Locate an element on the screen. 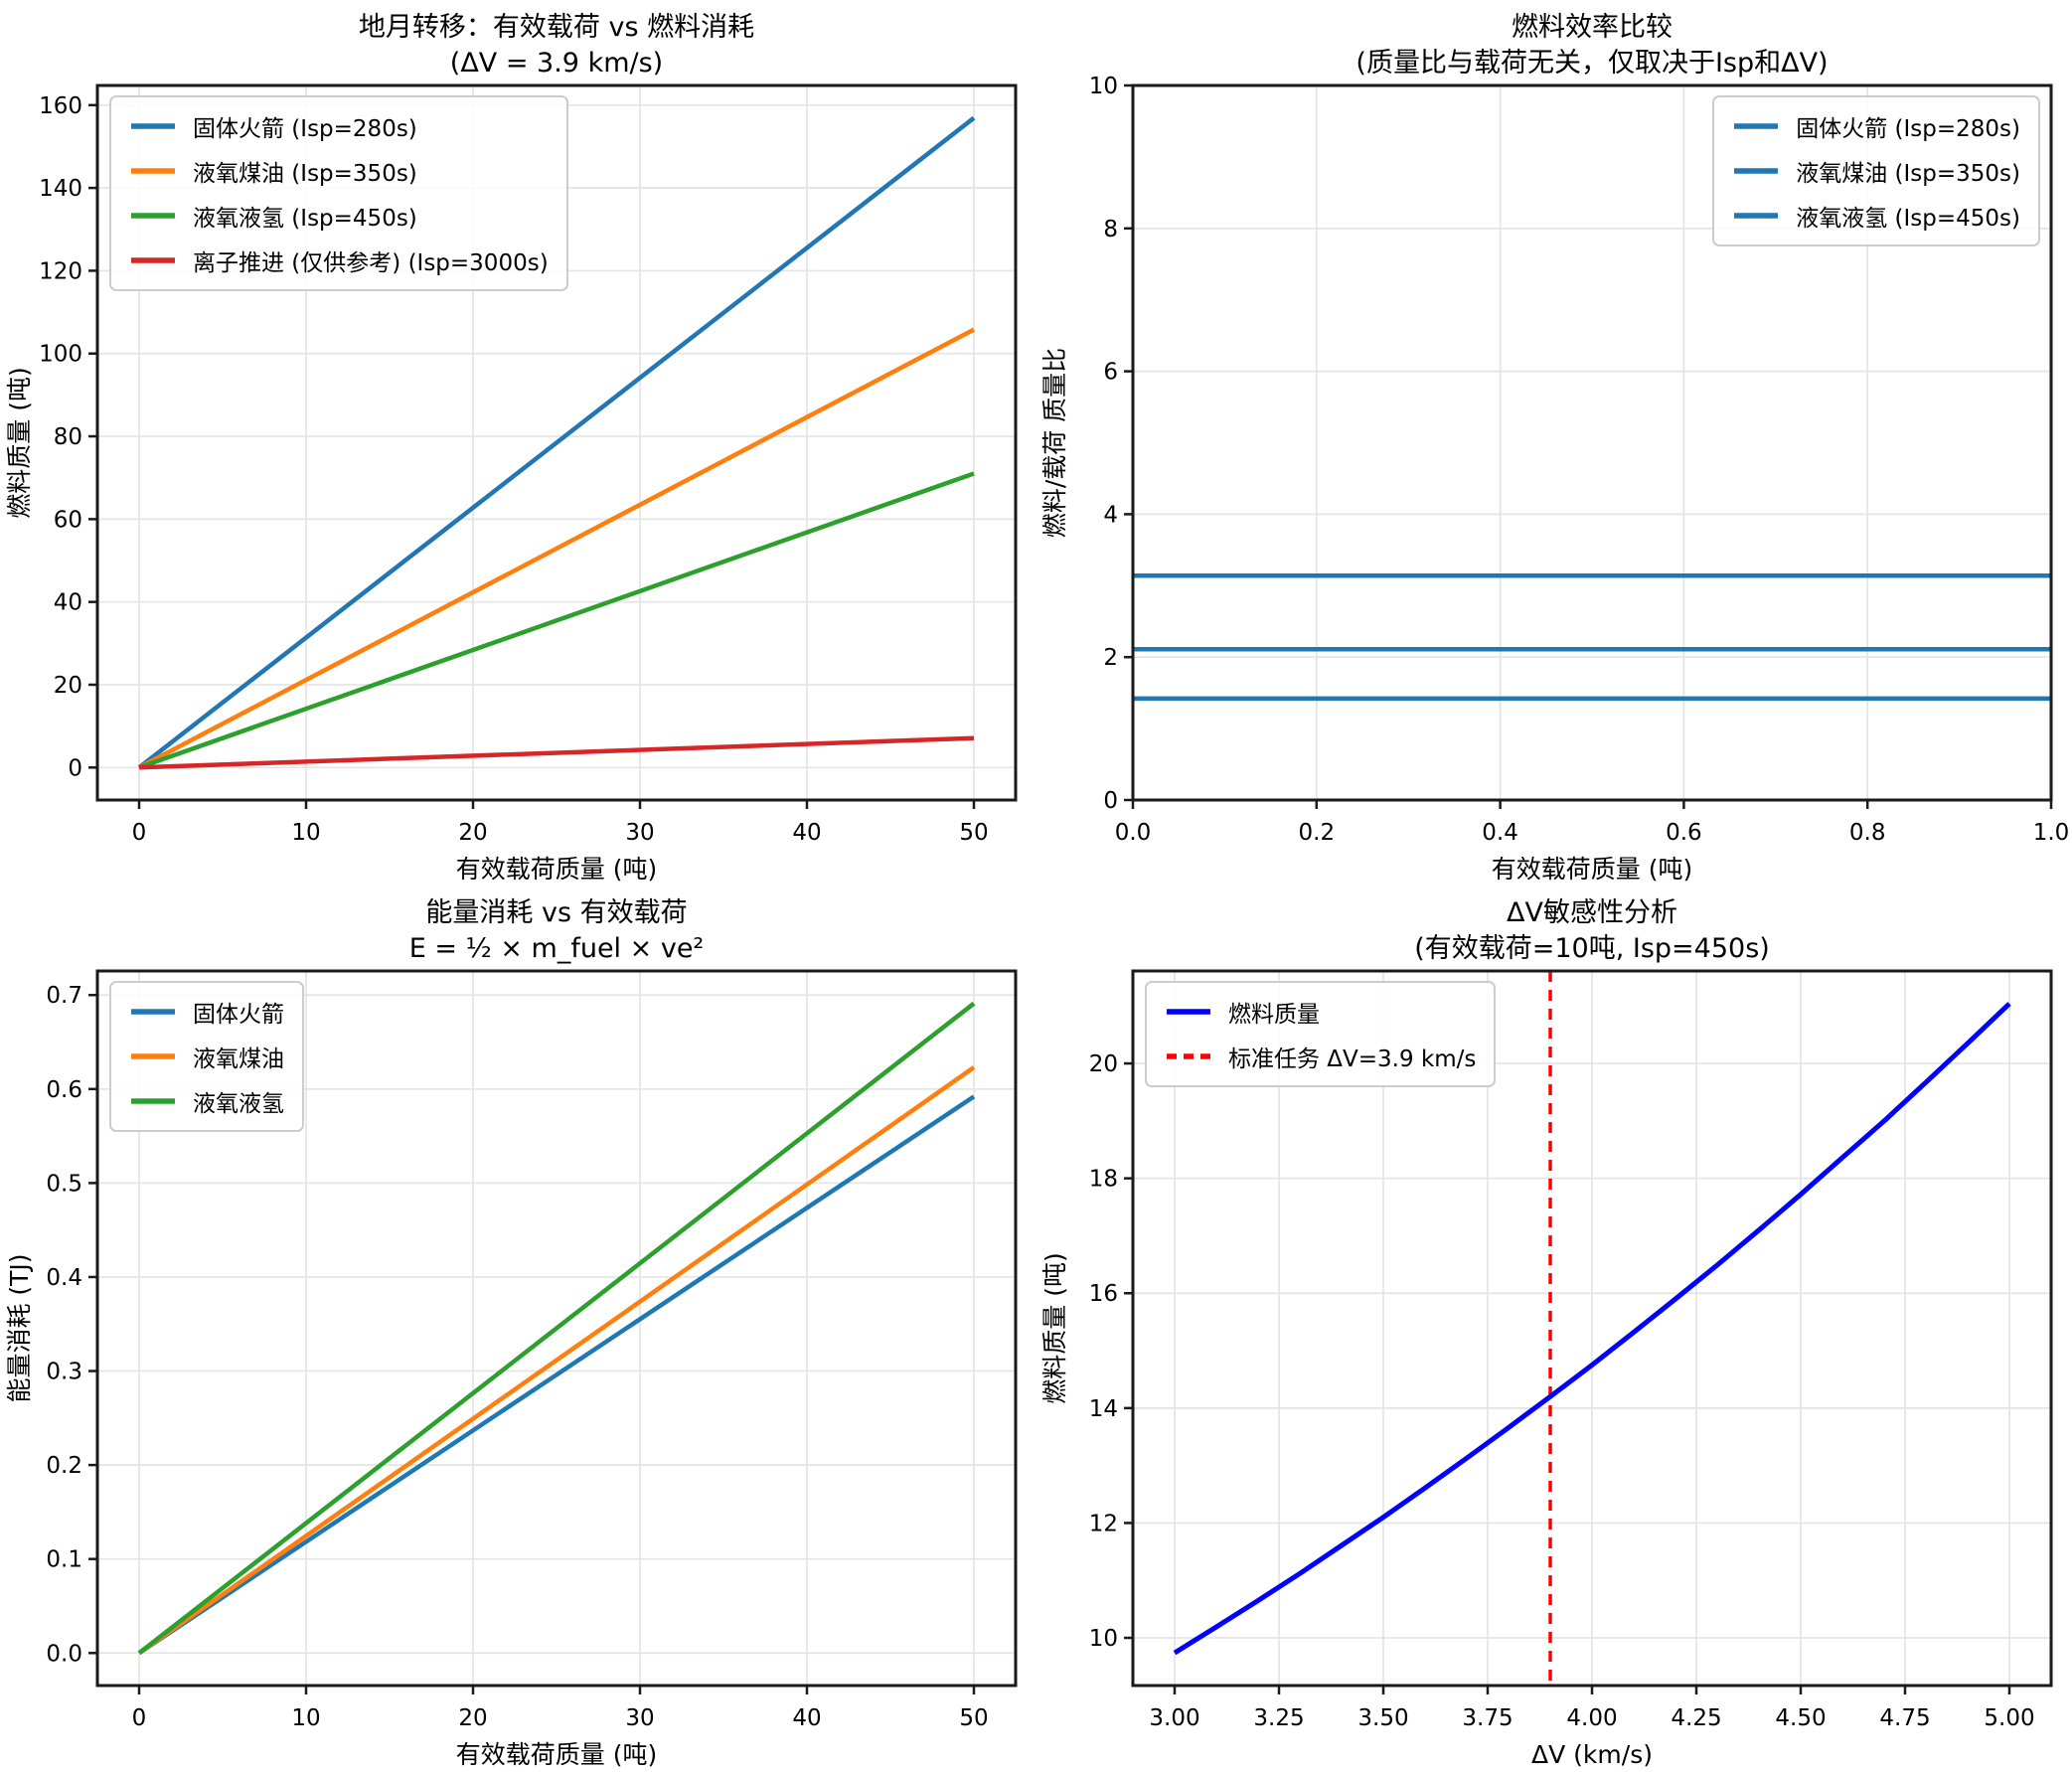  legend: 燃料质量标准任务 ΔV=3.9 km/s is located at coordinates (1321, 1034).